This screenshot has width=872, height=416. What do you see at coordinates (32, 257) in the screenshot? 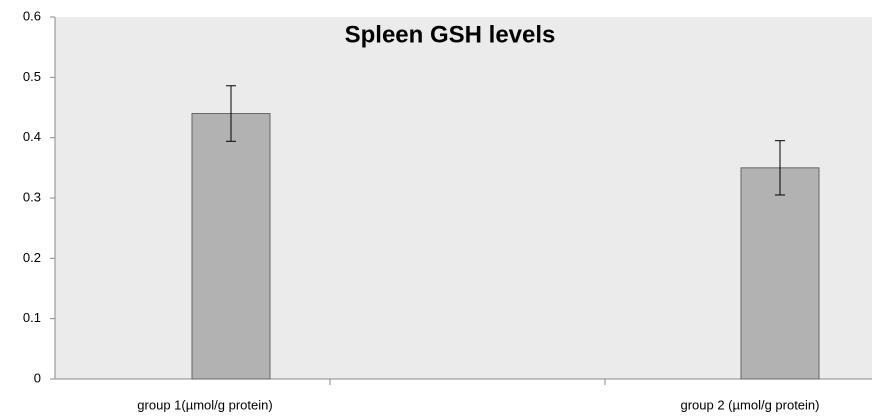
I see `y-tick-label: 0.2` at bounding box center [32, 257].